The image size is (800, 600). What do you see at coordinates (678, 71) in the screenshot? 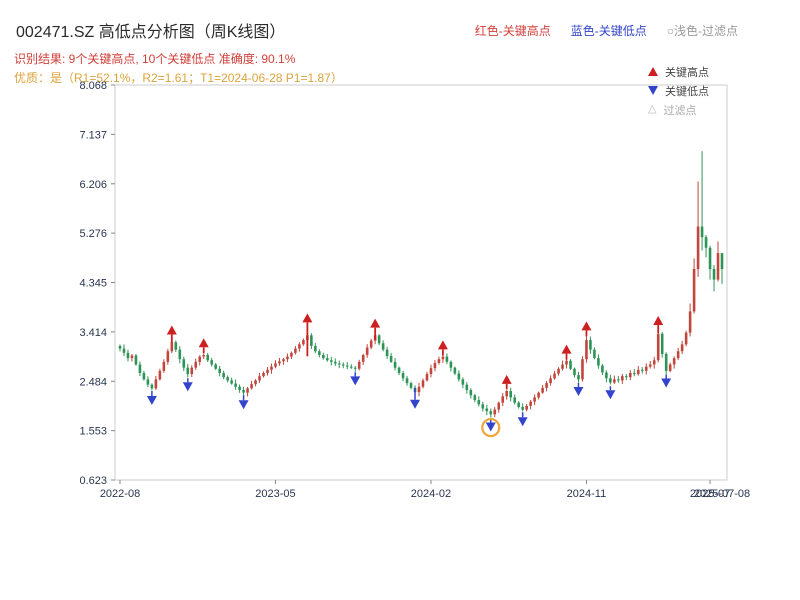
I see `legend-item-key-high: 关键高点` at bounding box center [678, 71].